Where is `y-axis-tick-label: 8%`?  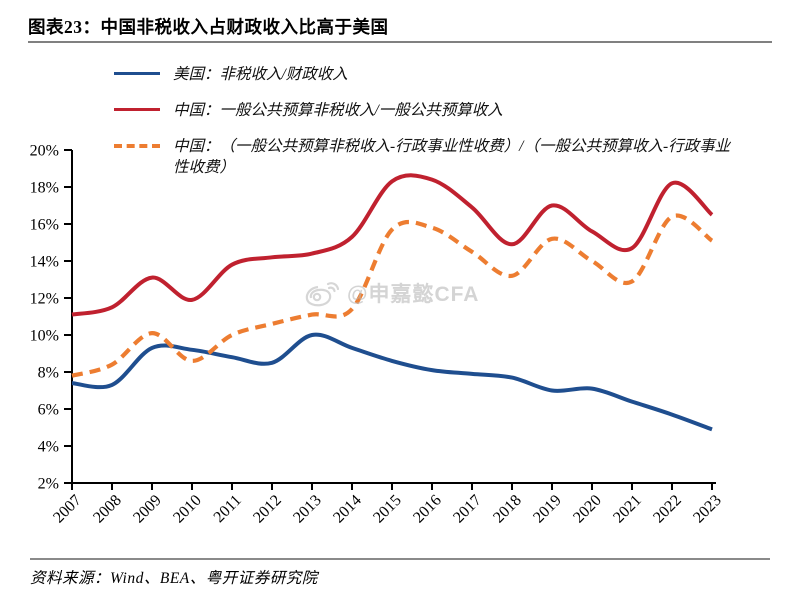
y-axis-tick-label: 8% is located at coordinates (48, 373).